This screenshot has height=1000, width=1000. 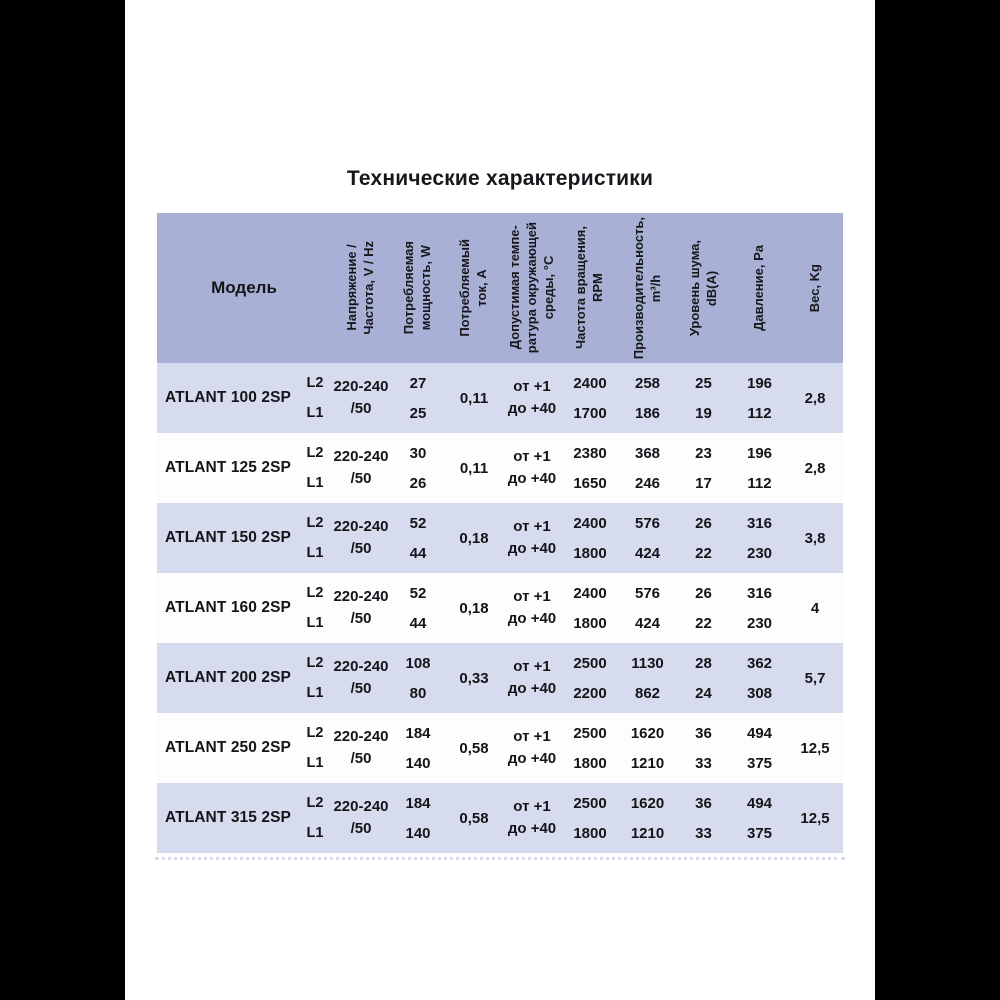 What do you see at coordinates (418, 763) in the screenshot?
I see `value-l1: 140` at bounding box center [418, 763].